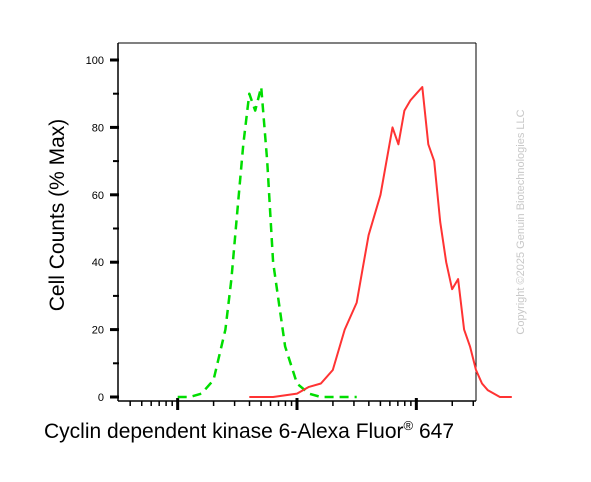  What do you see at coordinates (408, 425) in the screenshot?
I see `x-axis-label-registered-mark: ®` at bounding box center [408, 425].